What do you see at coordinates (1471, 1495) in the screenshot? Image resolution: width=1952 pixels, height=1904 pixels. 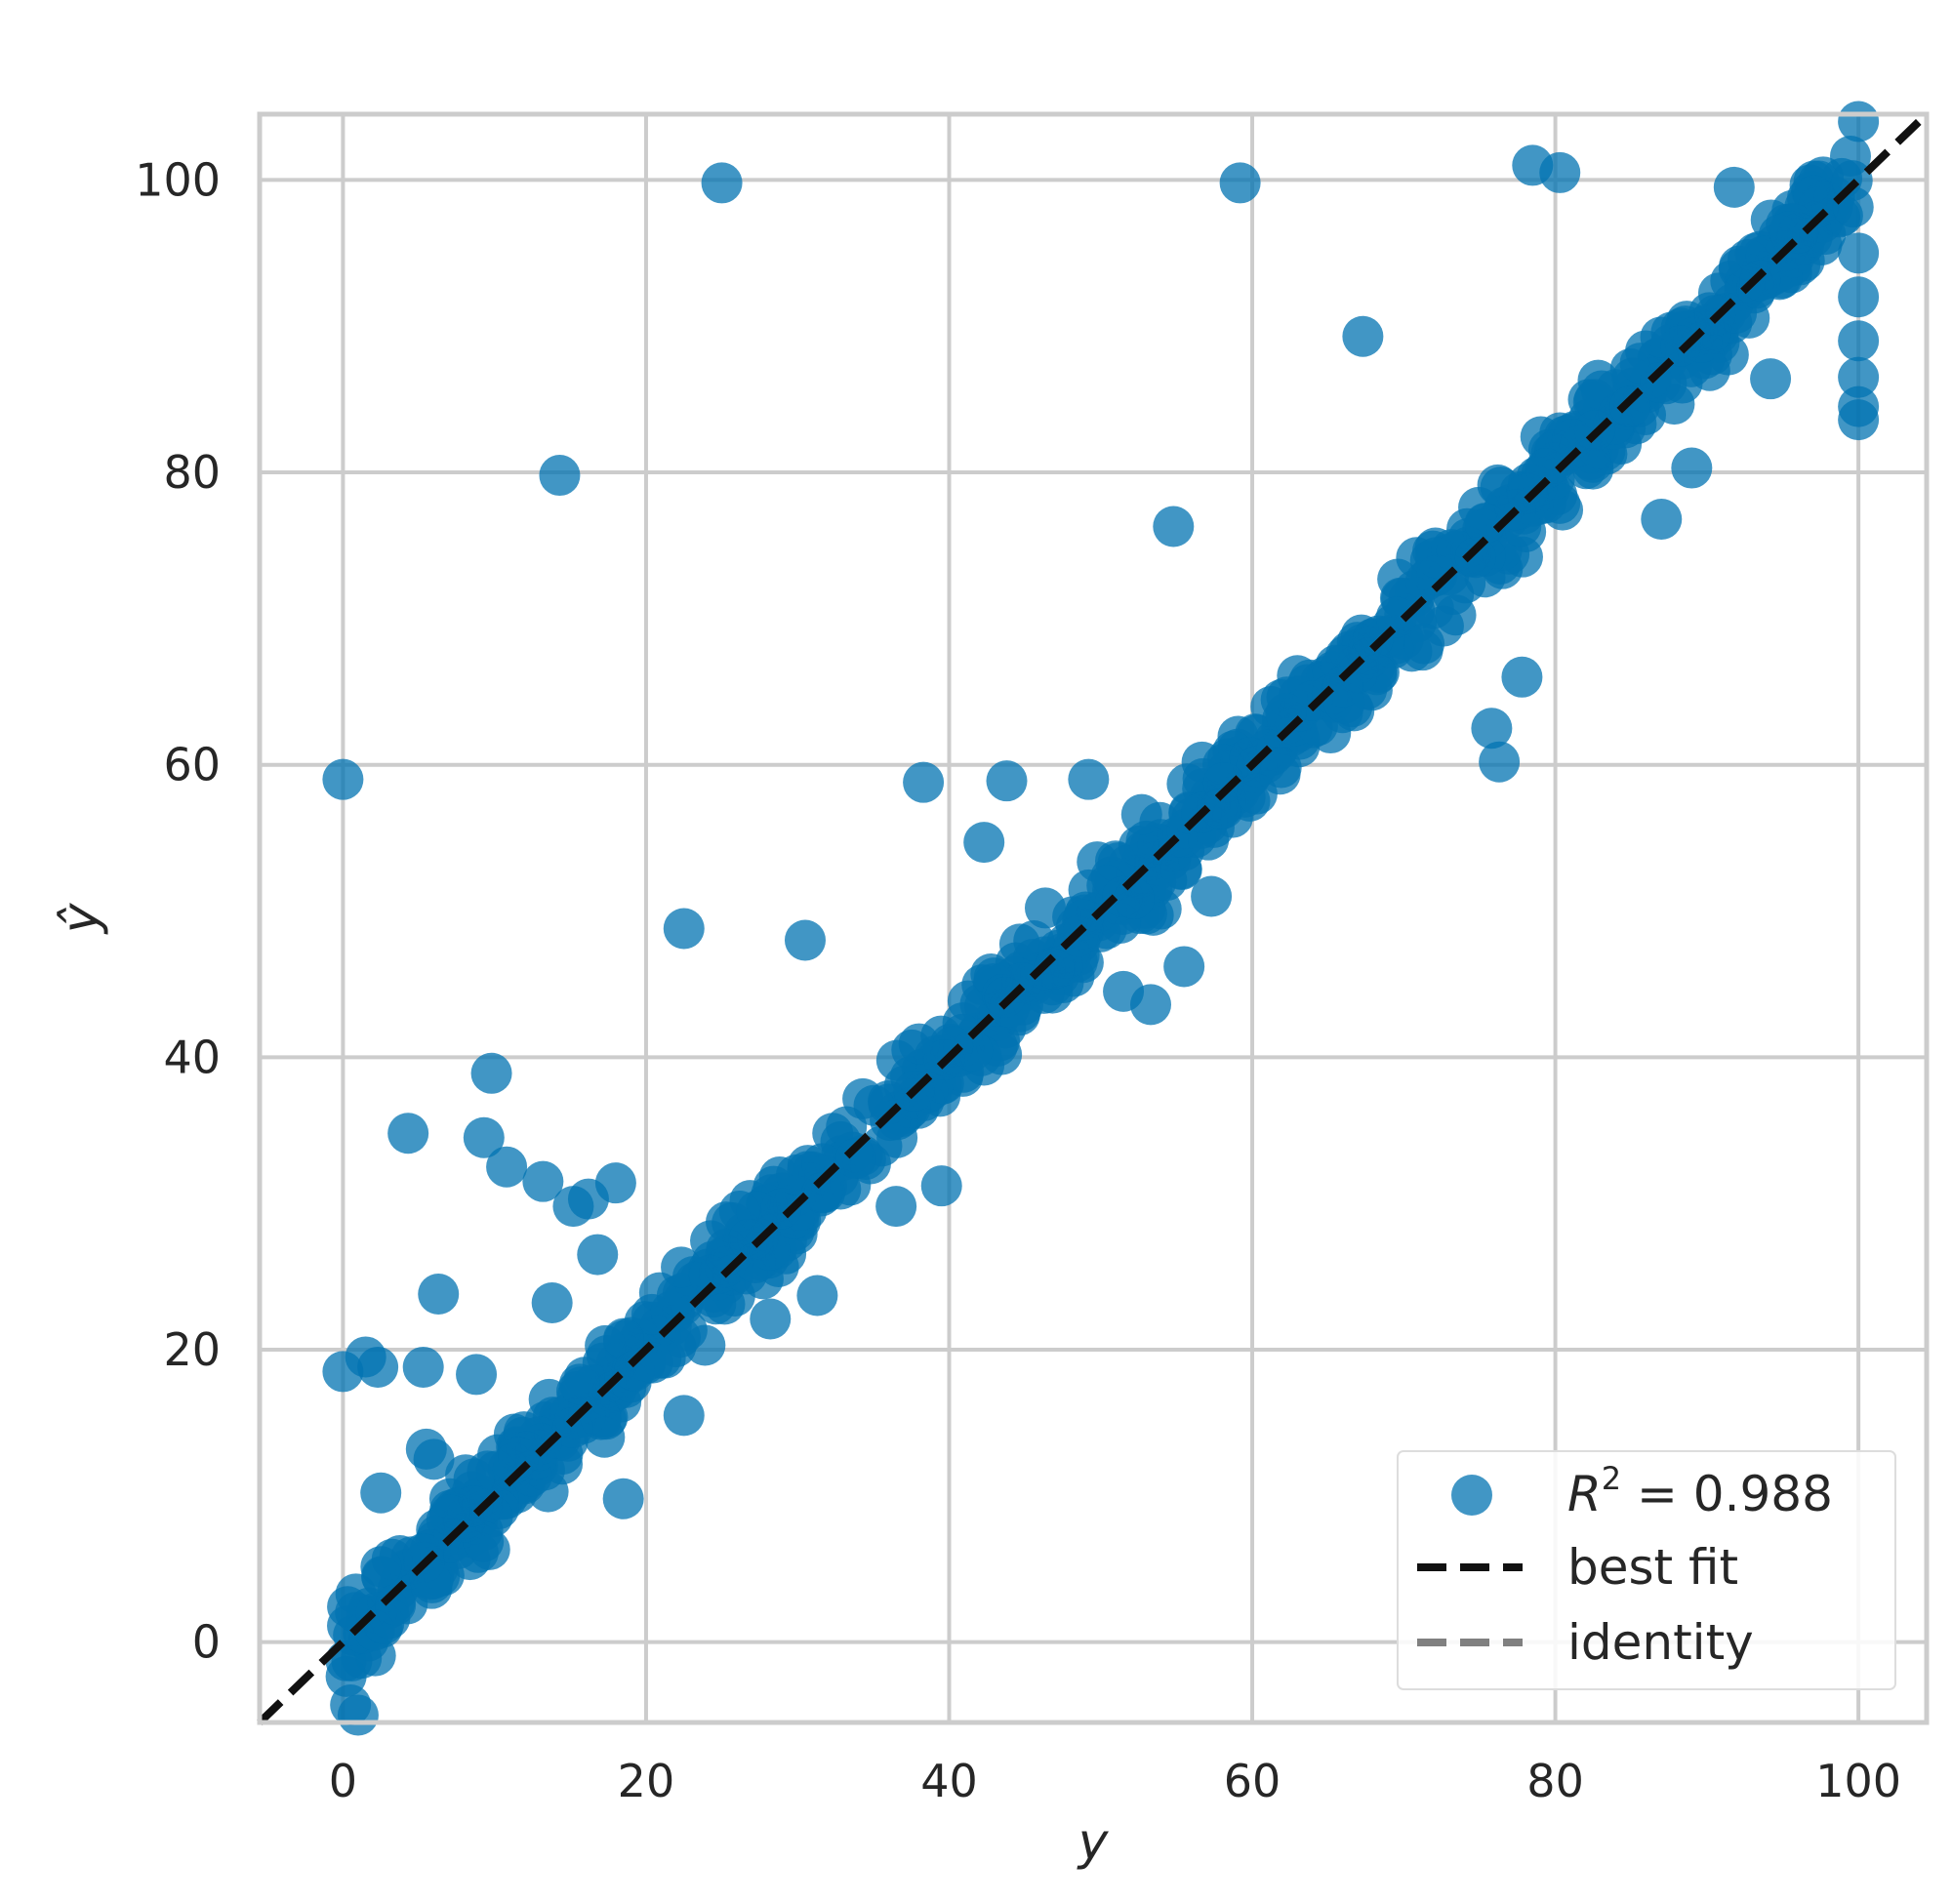 I see `legend-point-marker` at bounding box center [1471, 1495].